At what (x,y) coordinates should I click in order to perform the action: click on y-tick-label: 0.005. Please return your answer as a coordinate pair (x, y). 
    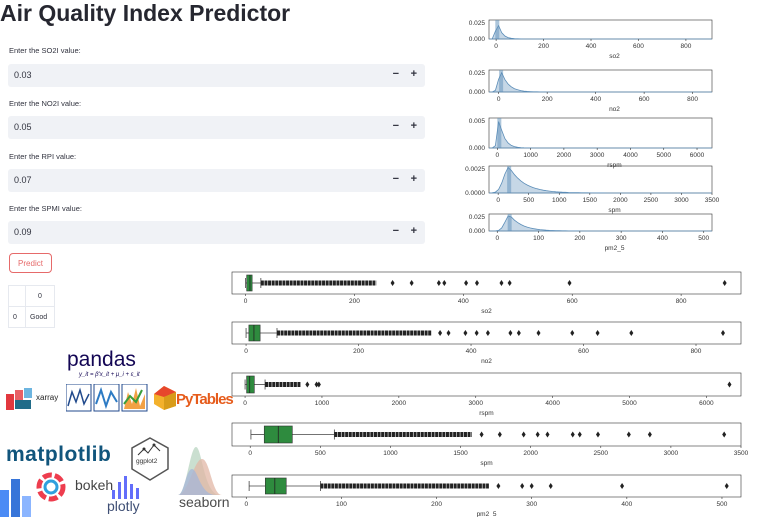
    Looking at the image, I should click on (477, 121).